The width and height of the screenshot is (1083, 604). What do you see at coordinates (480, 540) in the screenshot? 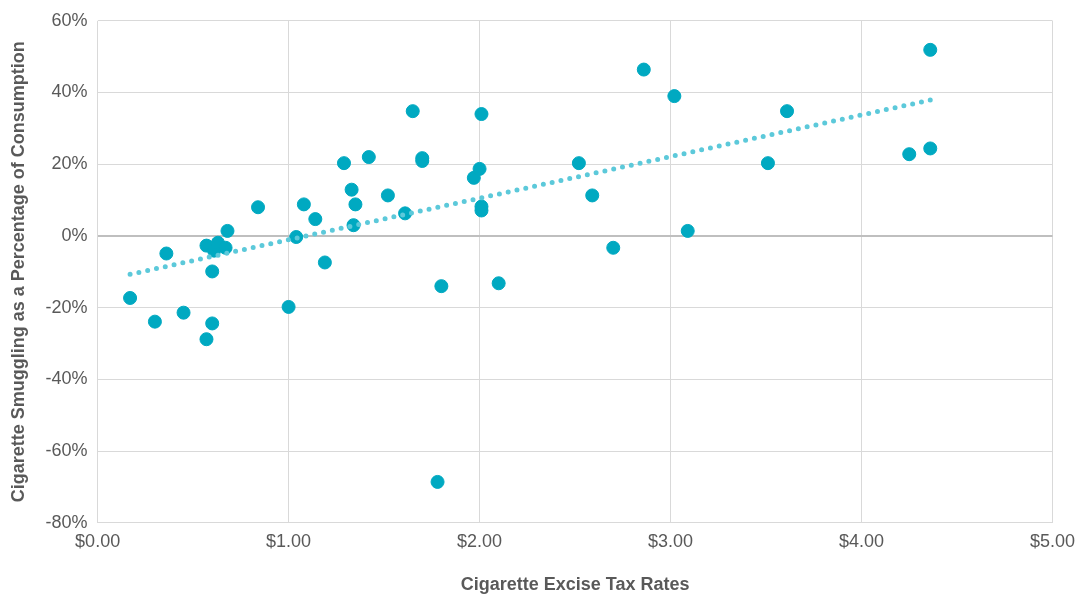
I see `x-tick-label: $2.00` at bounding box center [480, 540].